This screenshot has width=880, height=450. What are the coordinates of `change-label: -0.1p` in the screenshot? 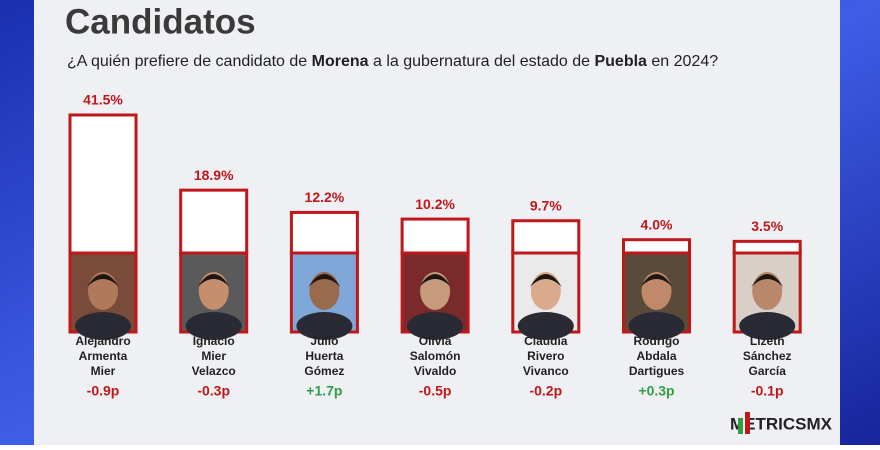 It's located at (767, 391).